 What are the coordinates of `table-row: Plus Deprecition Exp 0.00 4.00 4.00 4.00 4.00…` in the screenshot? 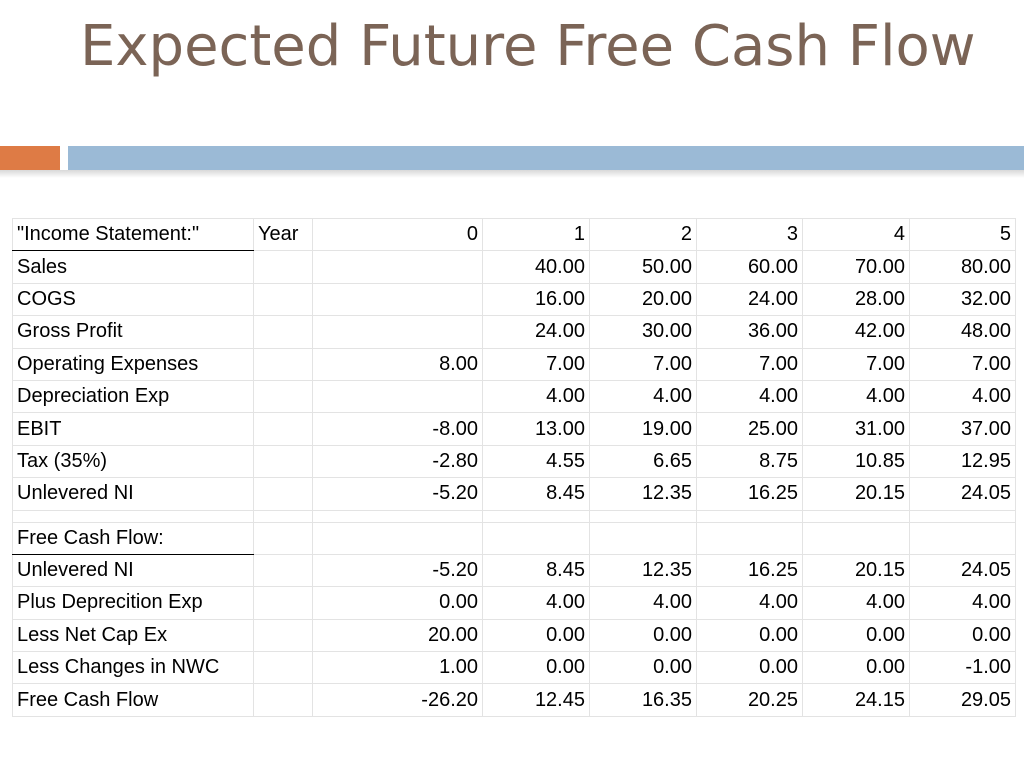 It's located at (514, 603).